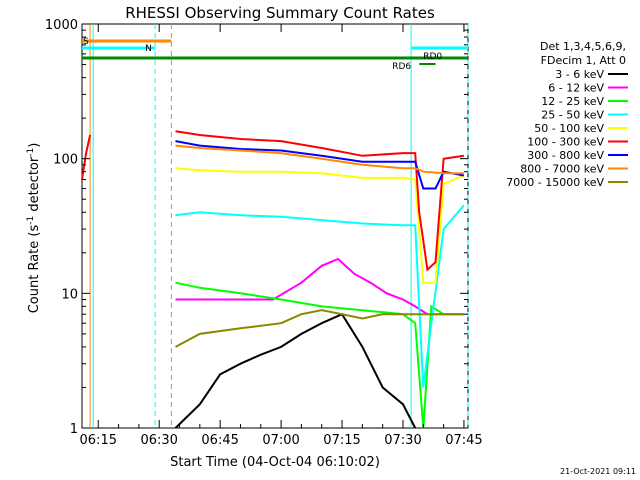 This screenshot has height=480, width=640. I want to click on legend-label: 100 - 300 keV, so click(565, 142).